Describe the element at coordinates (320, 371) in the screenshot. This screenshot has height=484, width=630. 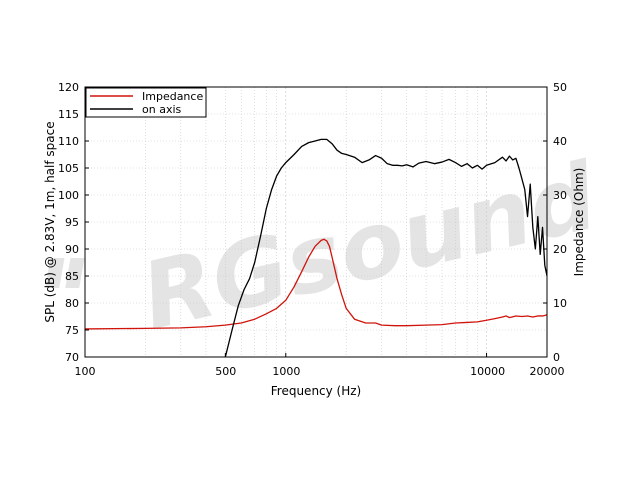
I see `x-axis-tick-labels: 100 500 1000 10000 20000` at that location.